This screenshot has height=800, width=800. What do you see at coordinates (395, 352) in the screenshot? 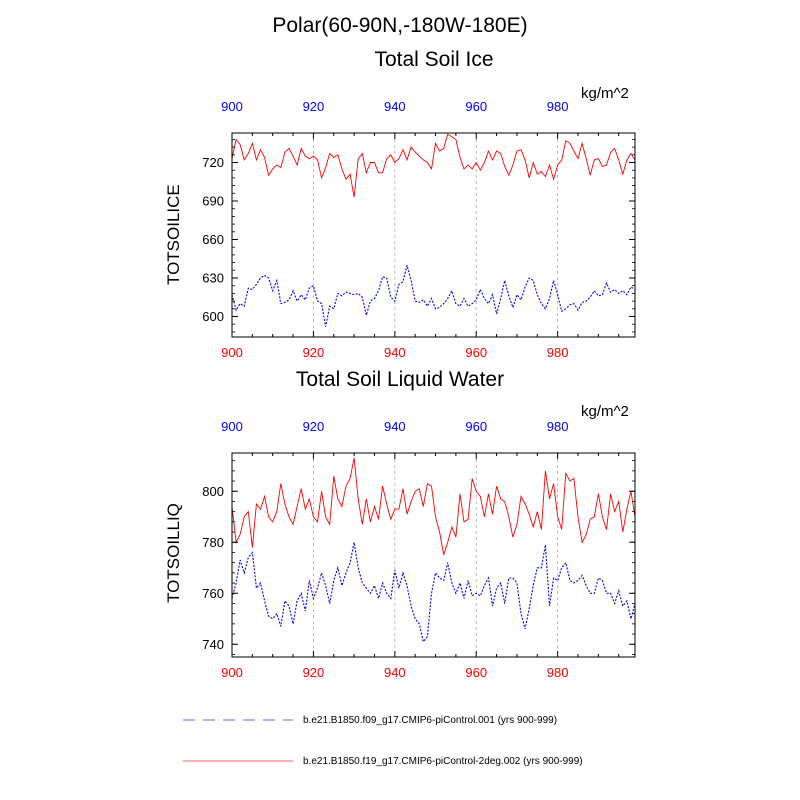
I see `panel-1-xtick-label-bottom: 940` at bounding box center [395, 352].